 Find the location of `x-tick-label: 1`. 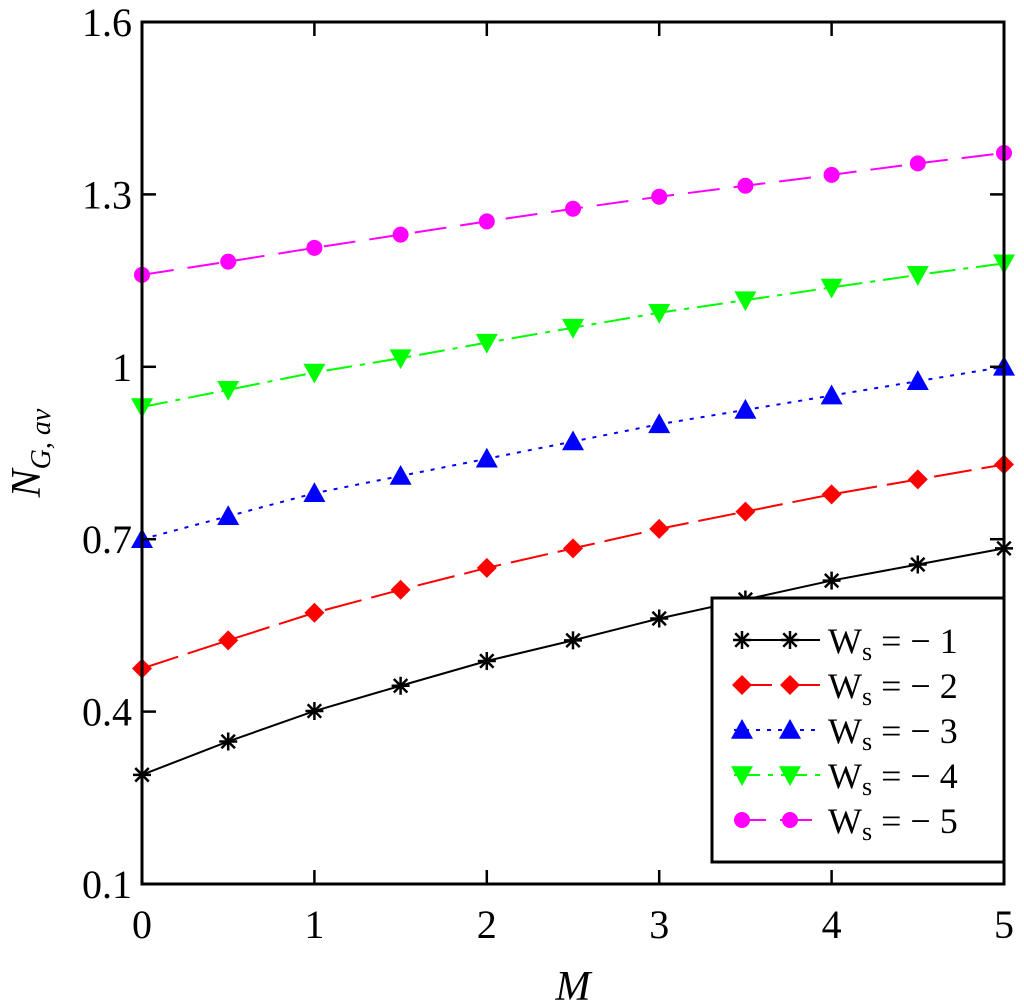

x-tick-label: 1 is located at coordinates (314, 924).